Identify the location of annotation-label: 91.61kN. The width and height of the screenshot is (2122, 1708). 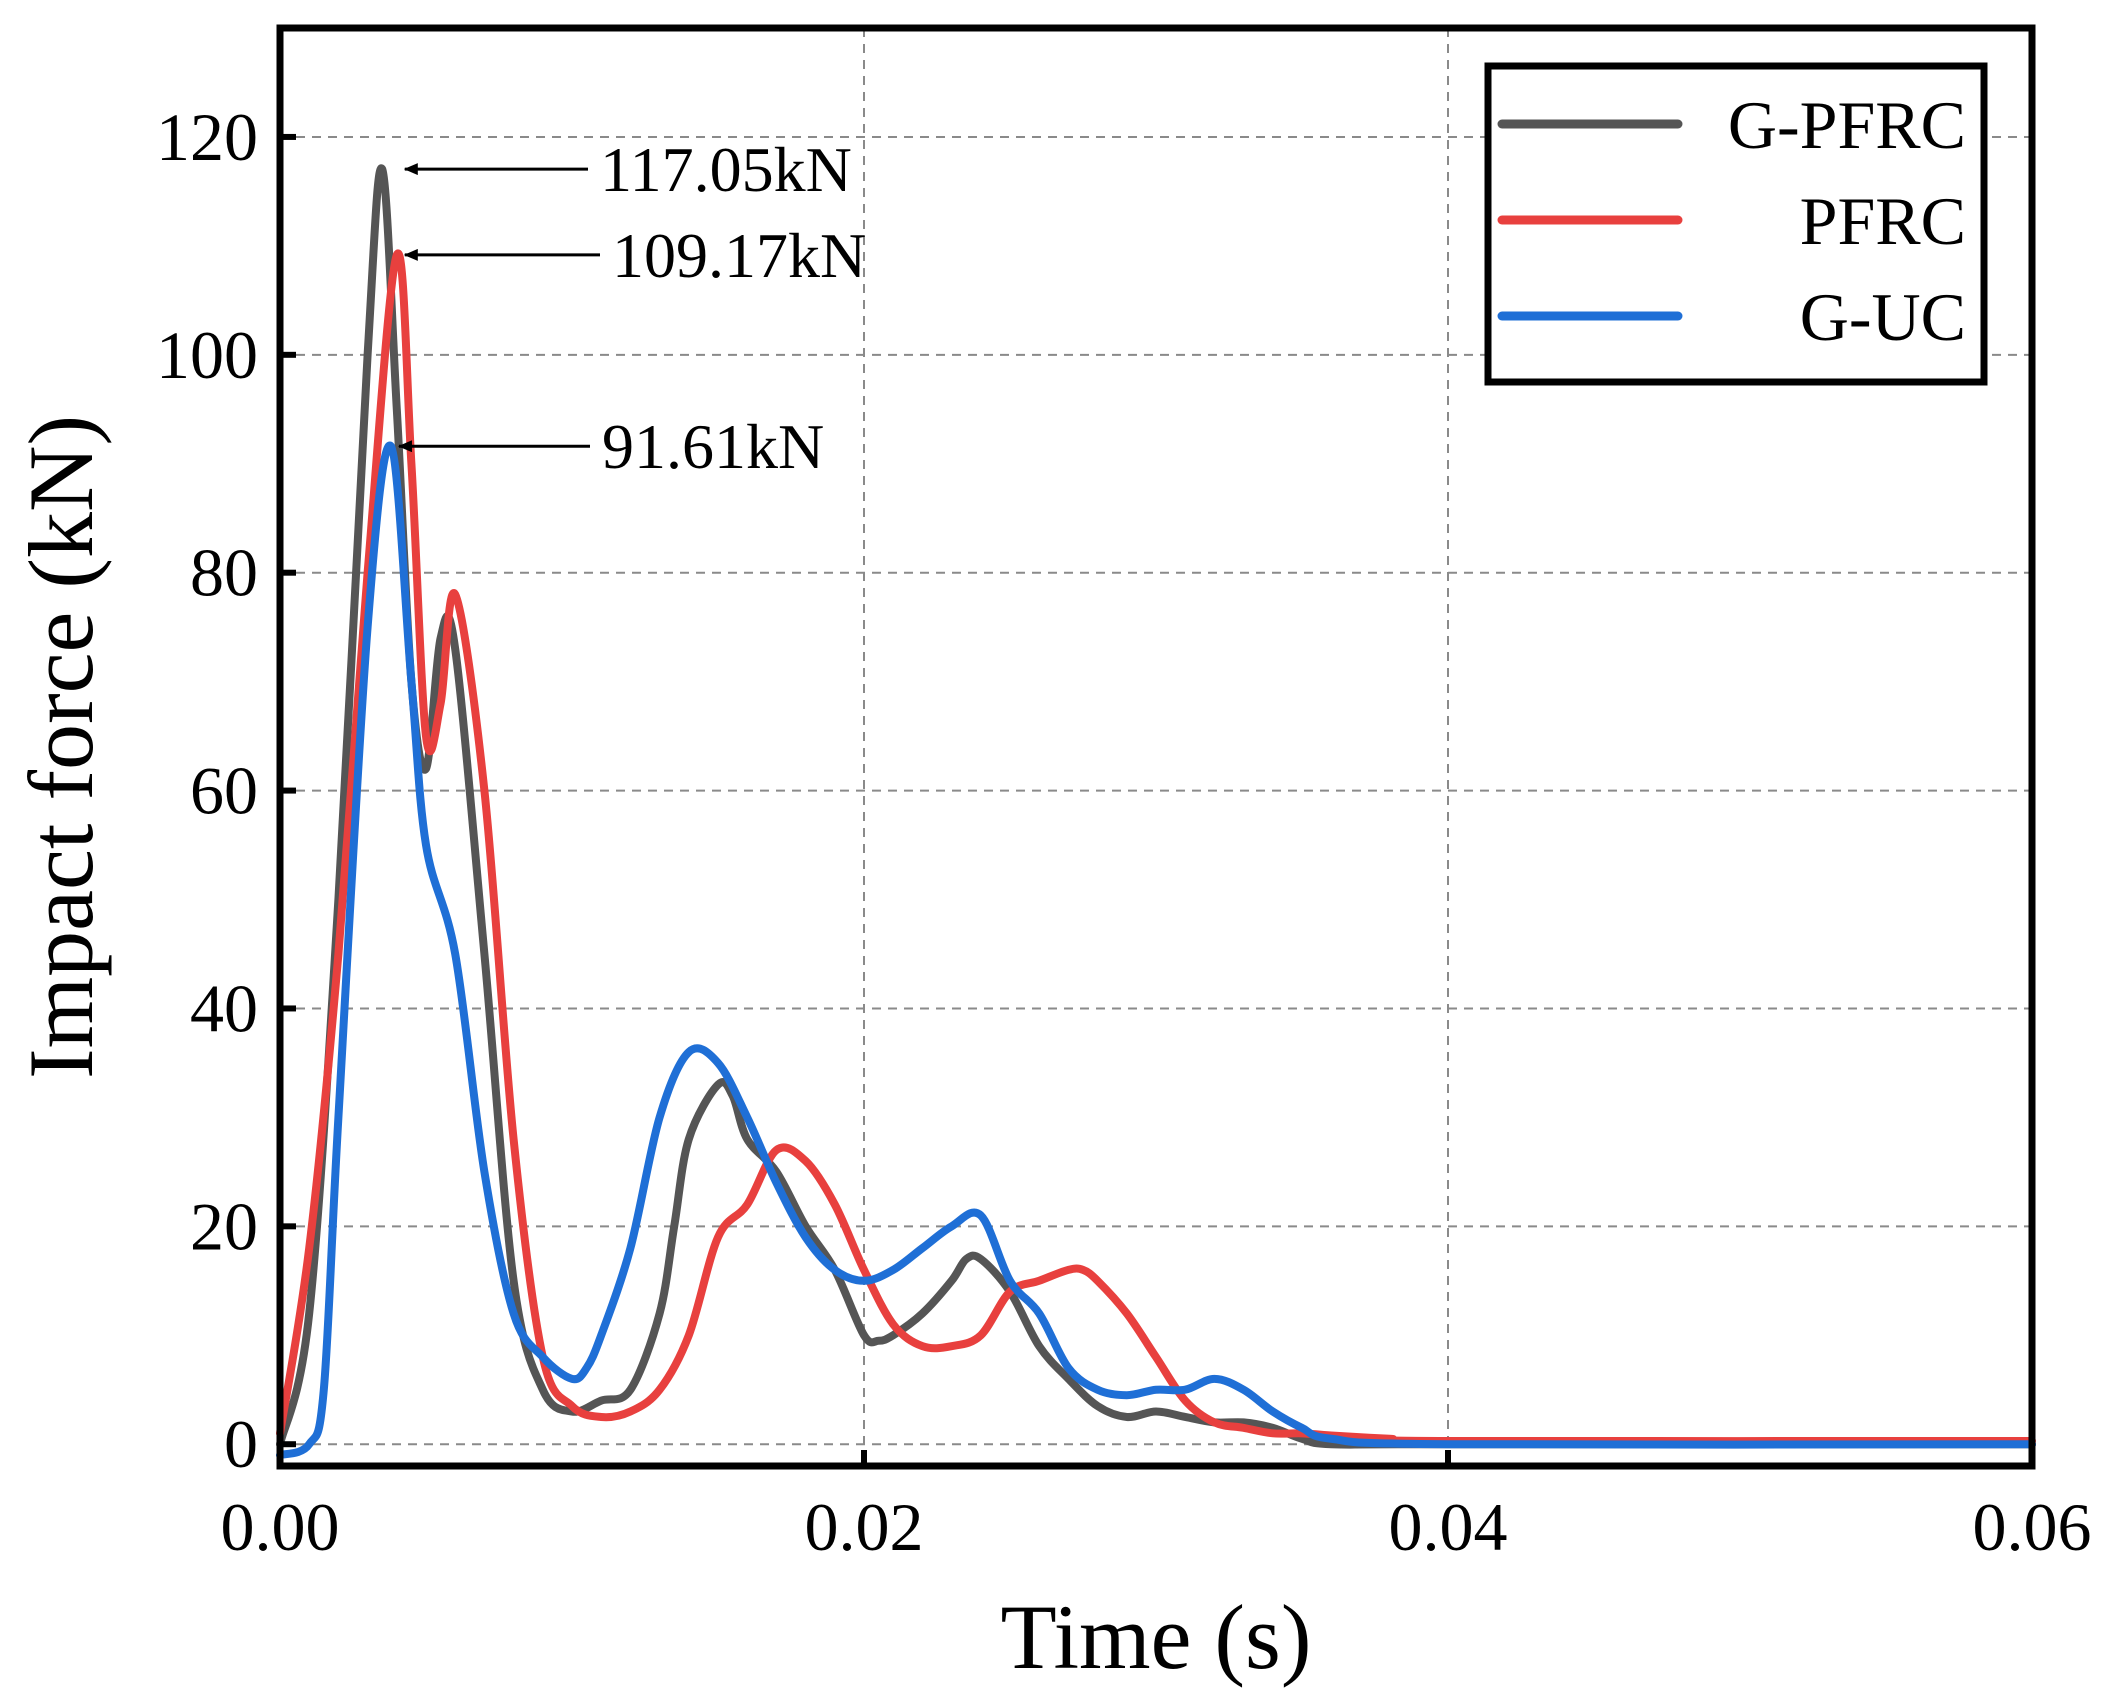
(713, 446).